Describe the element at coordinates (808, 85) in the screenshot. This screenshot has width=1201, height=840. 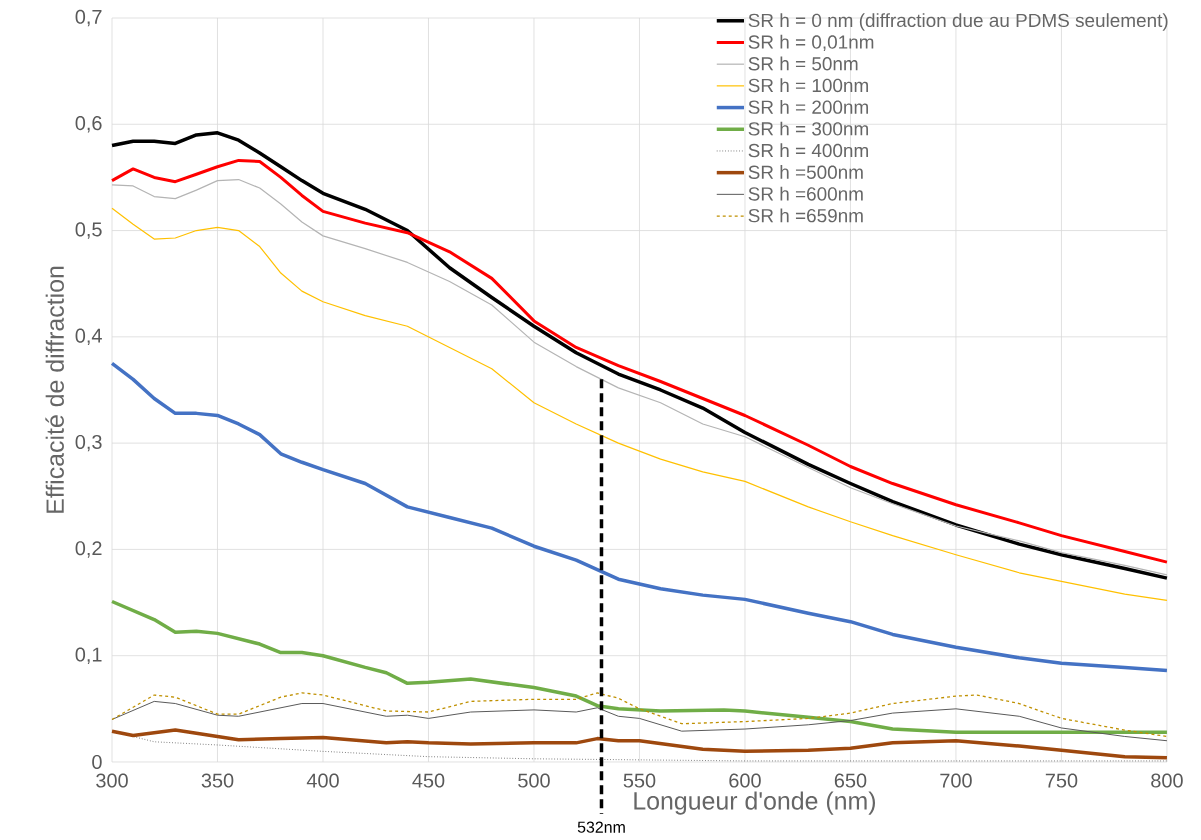
I see `legend-label: SR h = 100nm` at that location.